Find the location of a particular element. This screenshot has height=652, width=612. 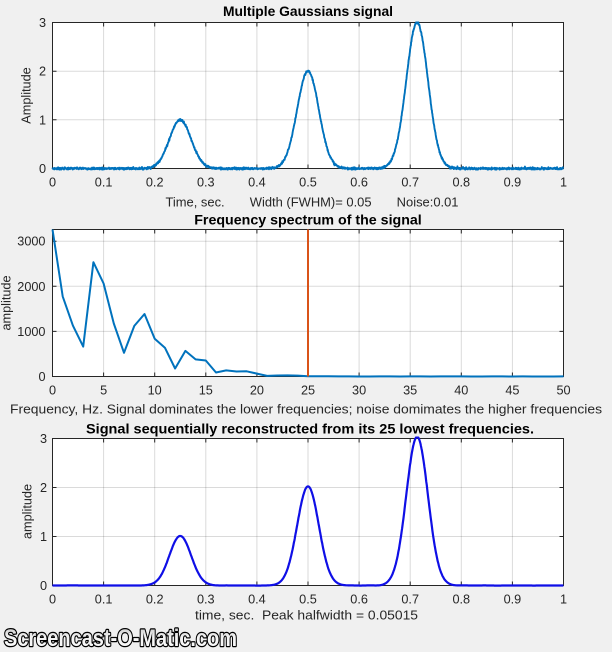

svg-text: 3000 is located at coordinates (31, 242).